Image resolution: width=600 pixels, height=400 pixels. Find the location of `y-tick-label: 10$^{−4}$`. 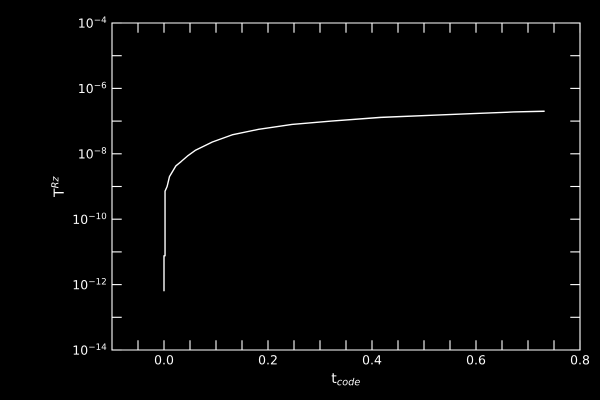

y-tick-label: 10$^{−4}$ is located at coordinates (92, 22).